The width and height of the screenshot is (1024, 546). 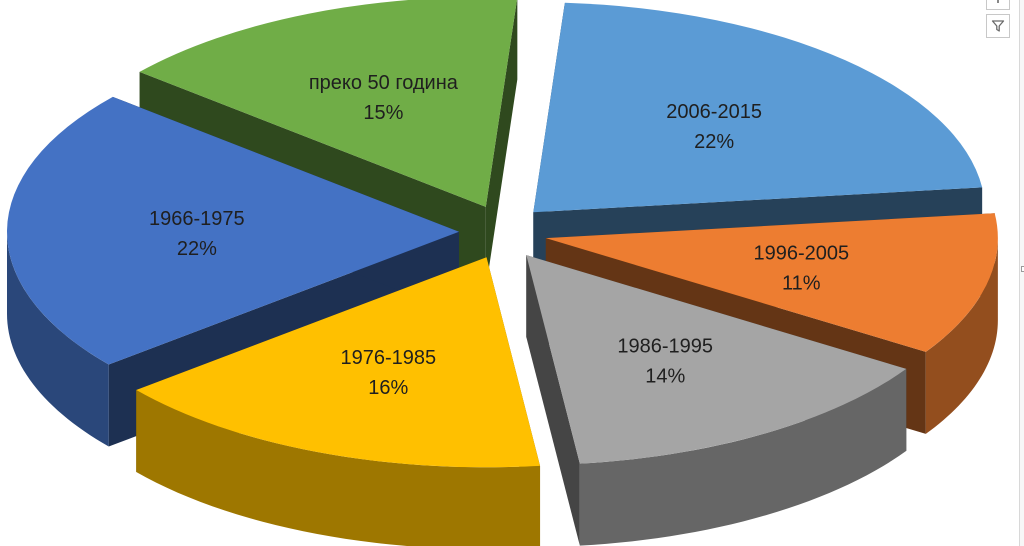 I want to click on data-label-name-2: 1996-2005, so click(x=801, y=254).